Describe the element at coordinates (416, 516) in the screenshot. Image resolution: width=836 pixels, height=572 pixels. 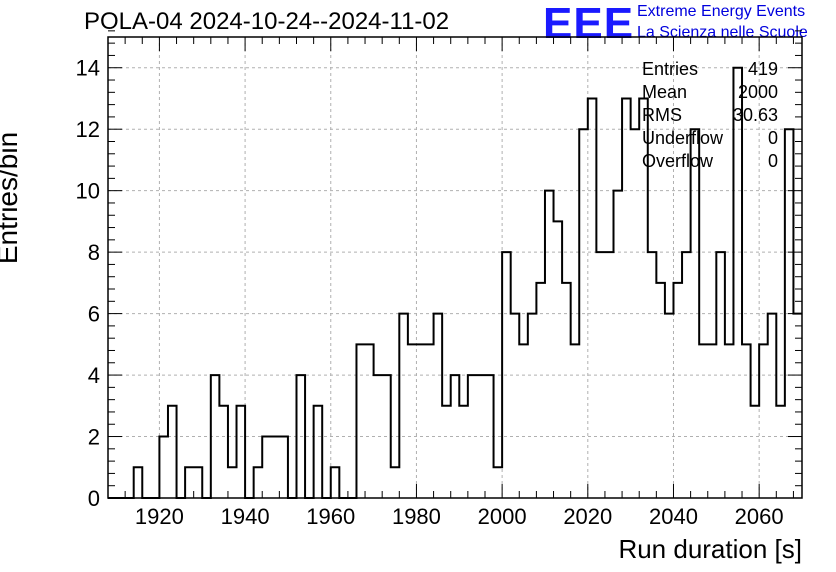
I see `x-tick-label: 1980` at that location.